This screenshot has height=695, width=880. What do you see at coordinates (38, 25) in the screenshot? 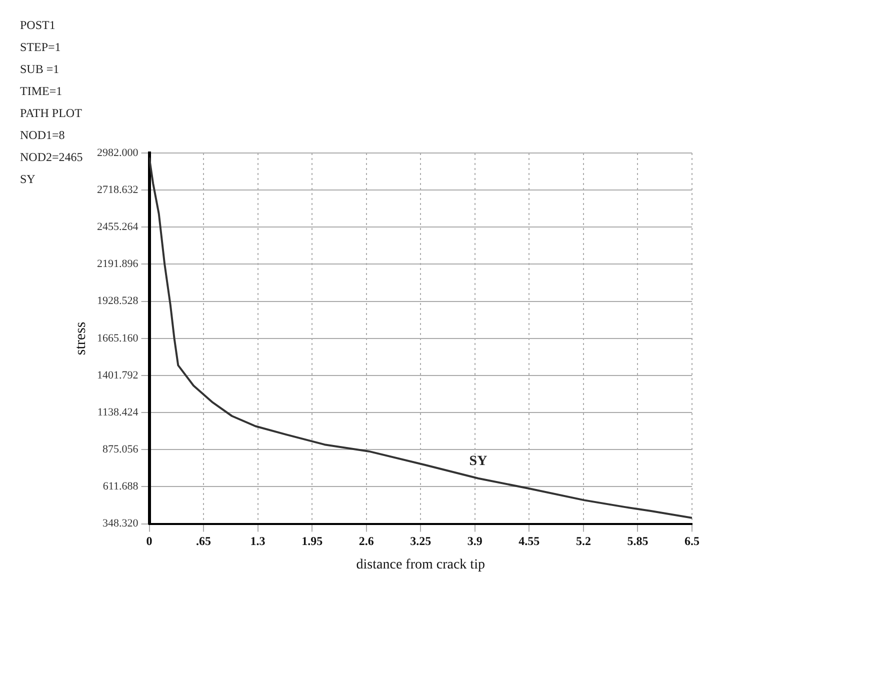
I see `text: POST1` at bounding box center [38, 25].